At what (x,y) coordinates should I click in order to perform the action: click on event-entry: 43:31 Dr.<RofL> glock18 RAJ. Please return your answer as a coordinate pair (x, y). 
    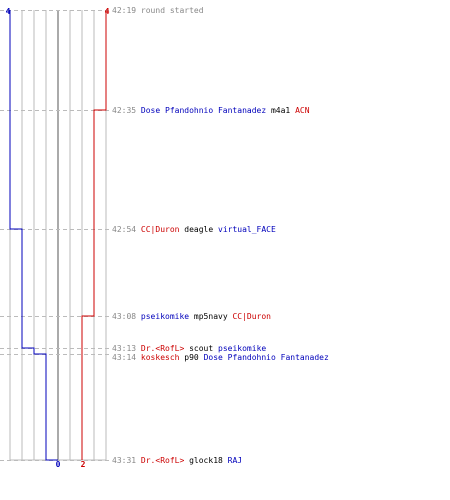
    Looking at the image, I should click on (177, 460).